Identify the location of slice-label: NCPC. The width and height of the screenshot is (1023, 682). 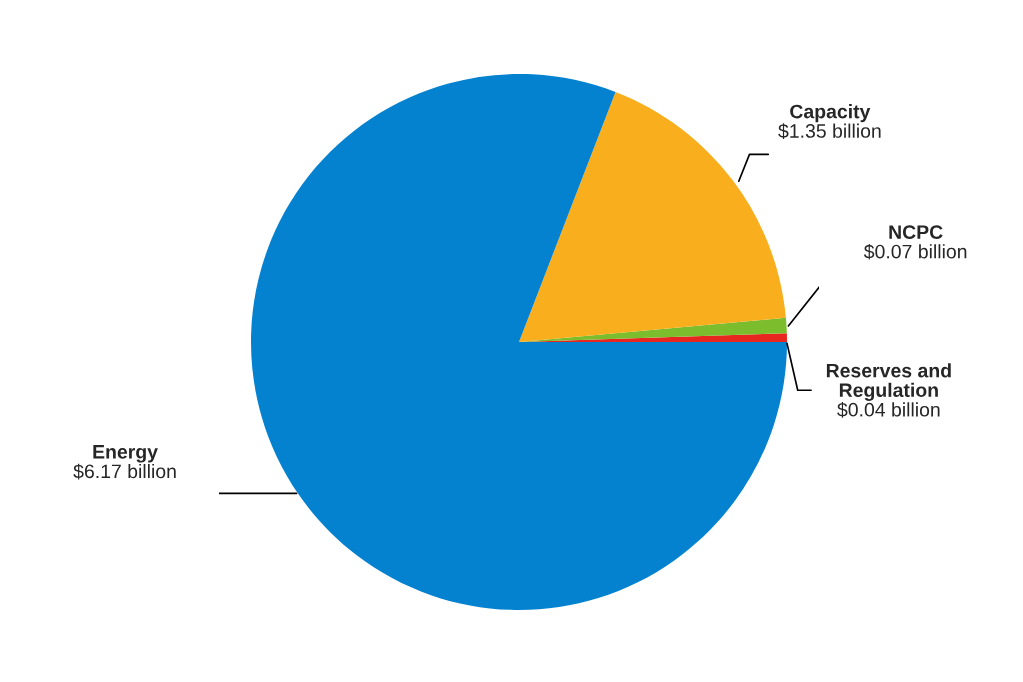
(916, 232).